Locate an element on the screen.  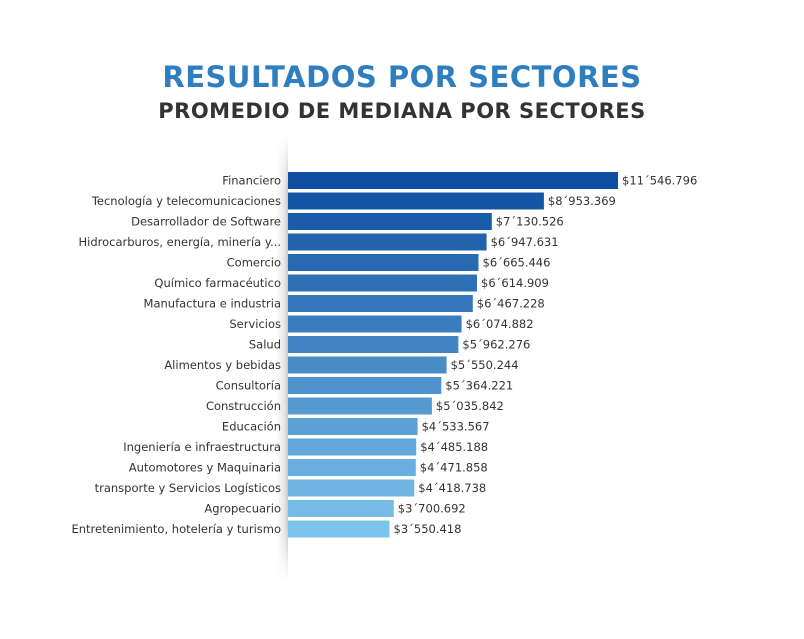
category-label: Manufactura e industria is located at coordinates (212, 304).